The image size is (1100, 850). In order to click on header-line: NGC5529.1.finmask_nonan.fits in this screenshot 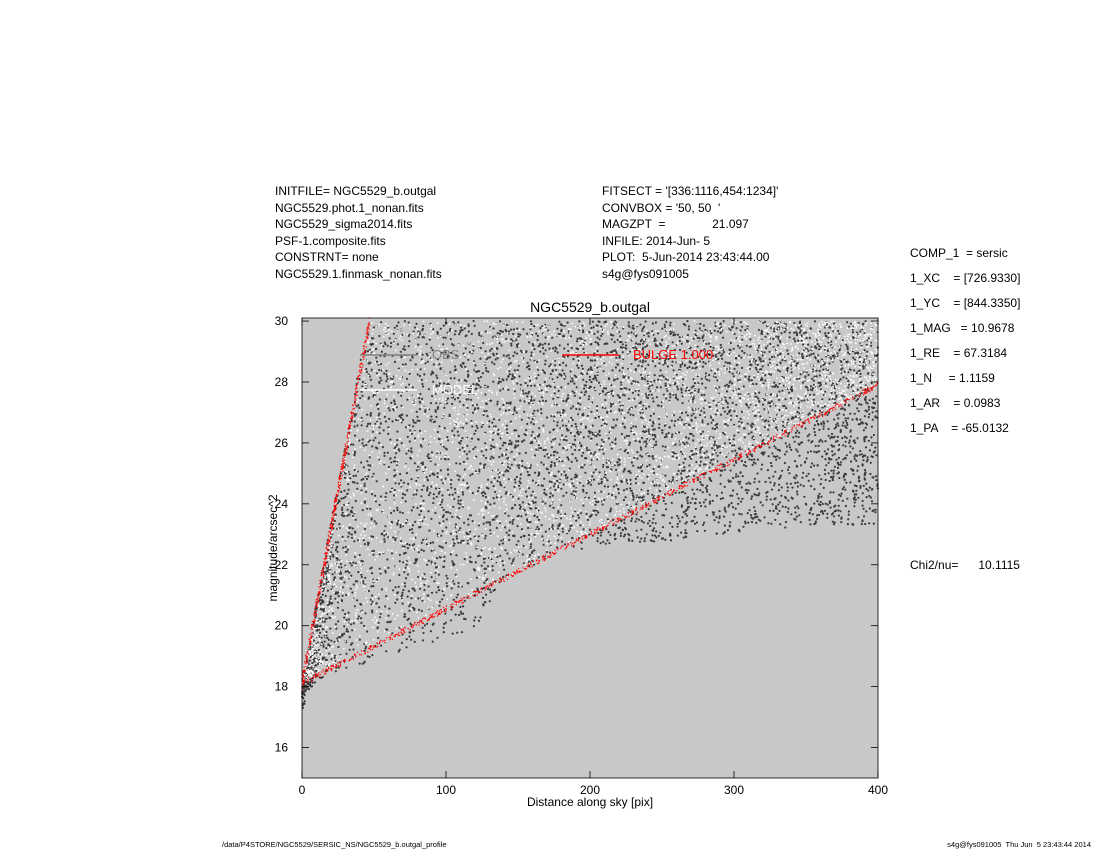, I will do `click(358, 273)`.